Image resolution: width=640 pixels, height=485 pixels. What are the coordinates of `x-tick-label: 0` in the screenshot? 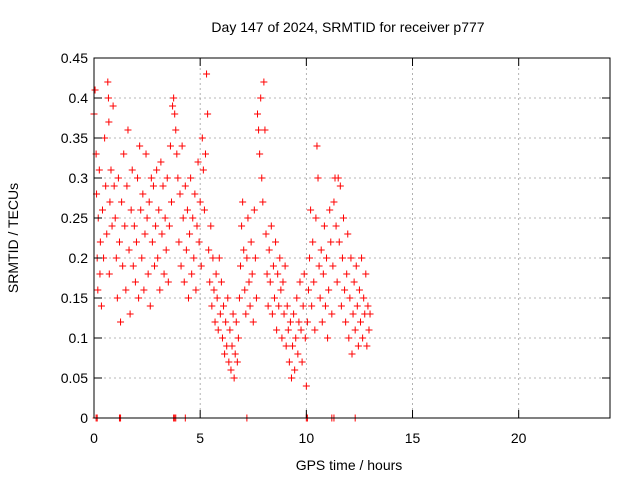 It's located at (94, 438).